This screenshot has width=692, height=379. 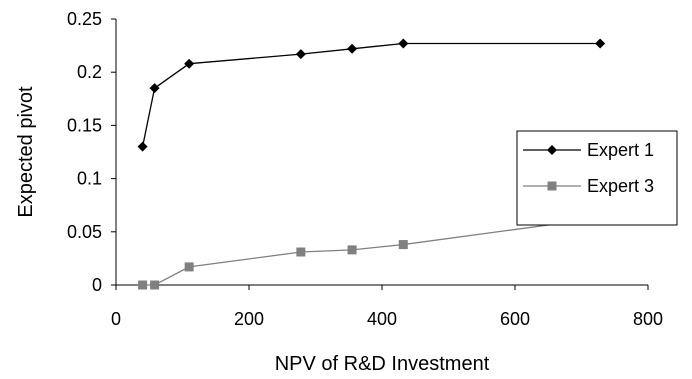 What do you see at coordinates (89, 72) in the screenshot?
I see `y-tick-label: 0.2` at bounding box center [89, 72].